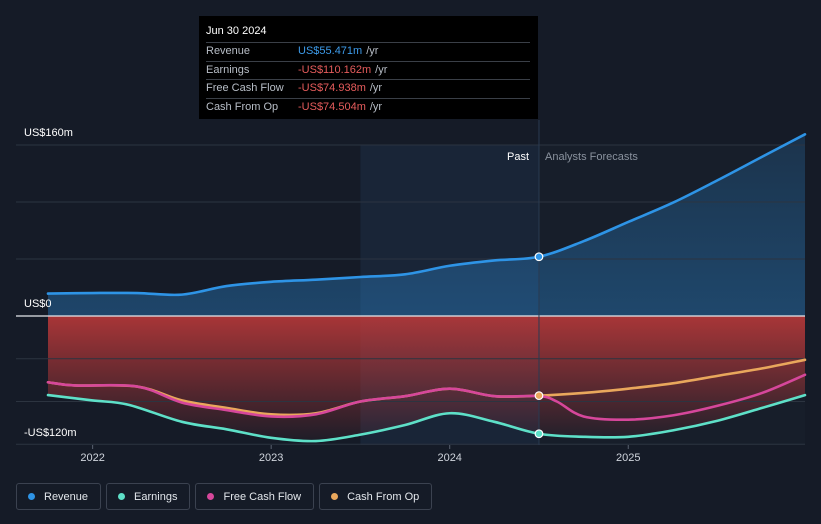 The width and height of the screenshot is (821, 524). I want to click on tooltip-row-value: US$55.471m, so click(330, 51).